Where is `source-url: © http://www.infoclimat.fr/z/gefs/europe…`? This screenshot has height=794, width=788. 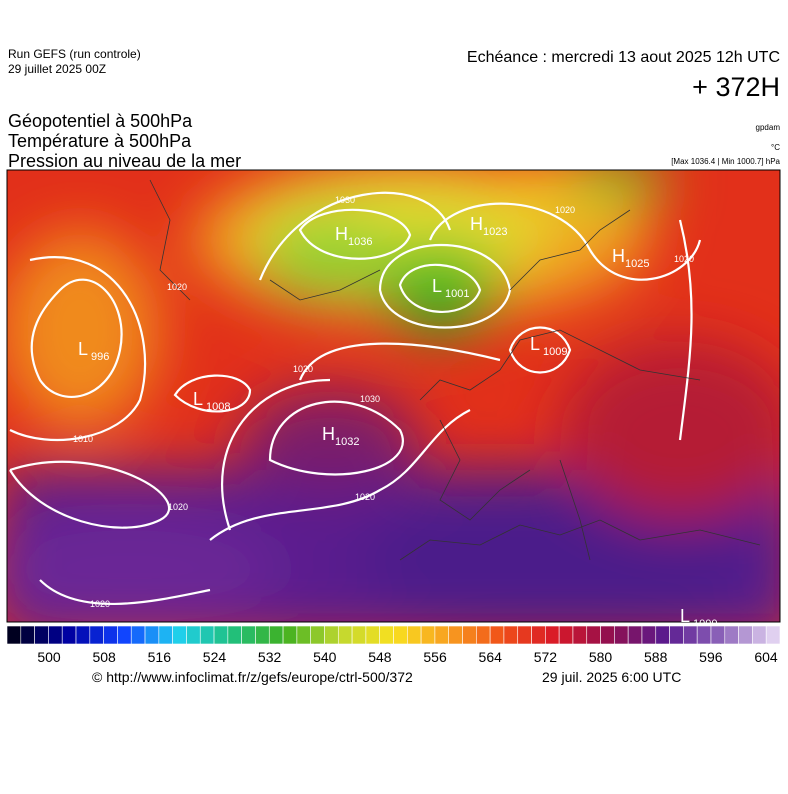 source-url: © http://www.infoclimat.fr/z/gefs/europe… is located at coordinates (252, 677).